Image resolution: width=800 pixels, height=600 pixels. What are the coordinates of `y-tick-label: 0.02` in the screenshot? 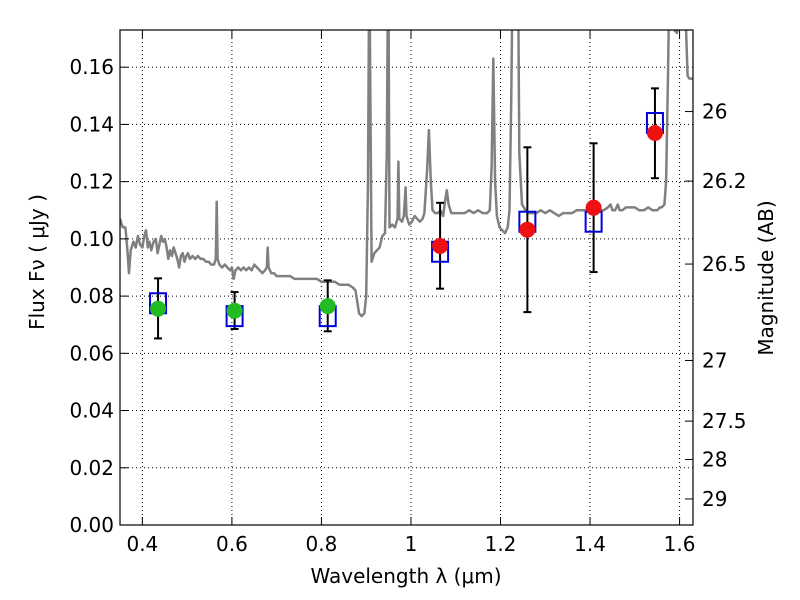 It's located at (91, 468).